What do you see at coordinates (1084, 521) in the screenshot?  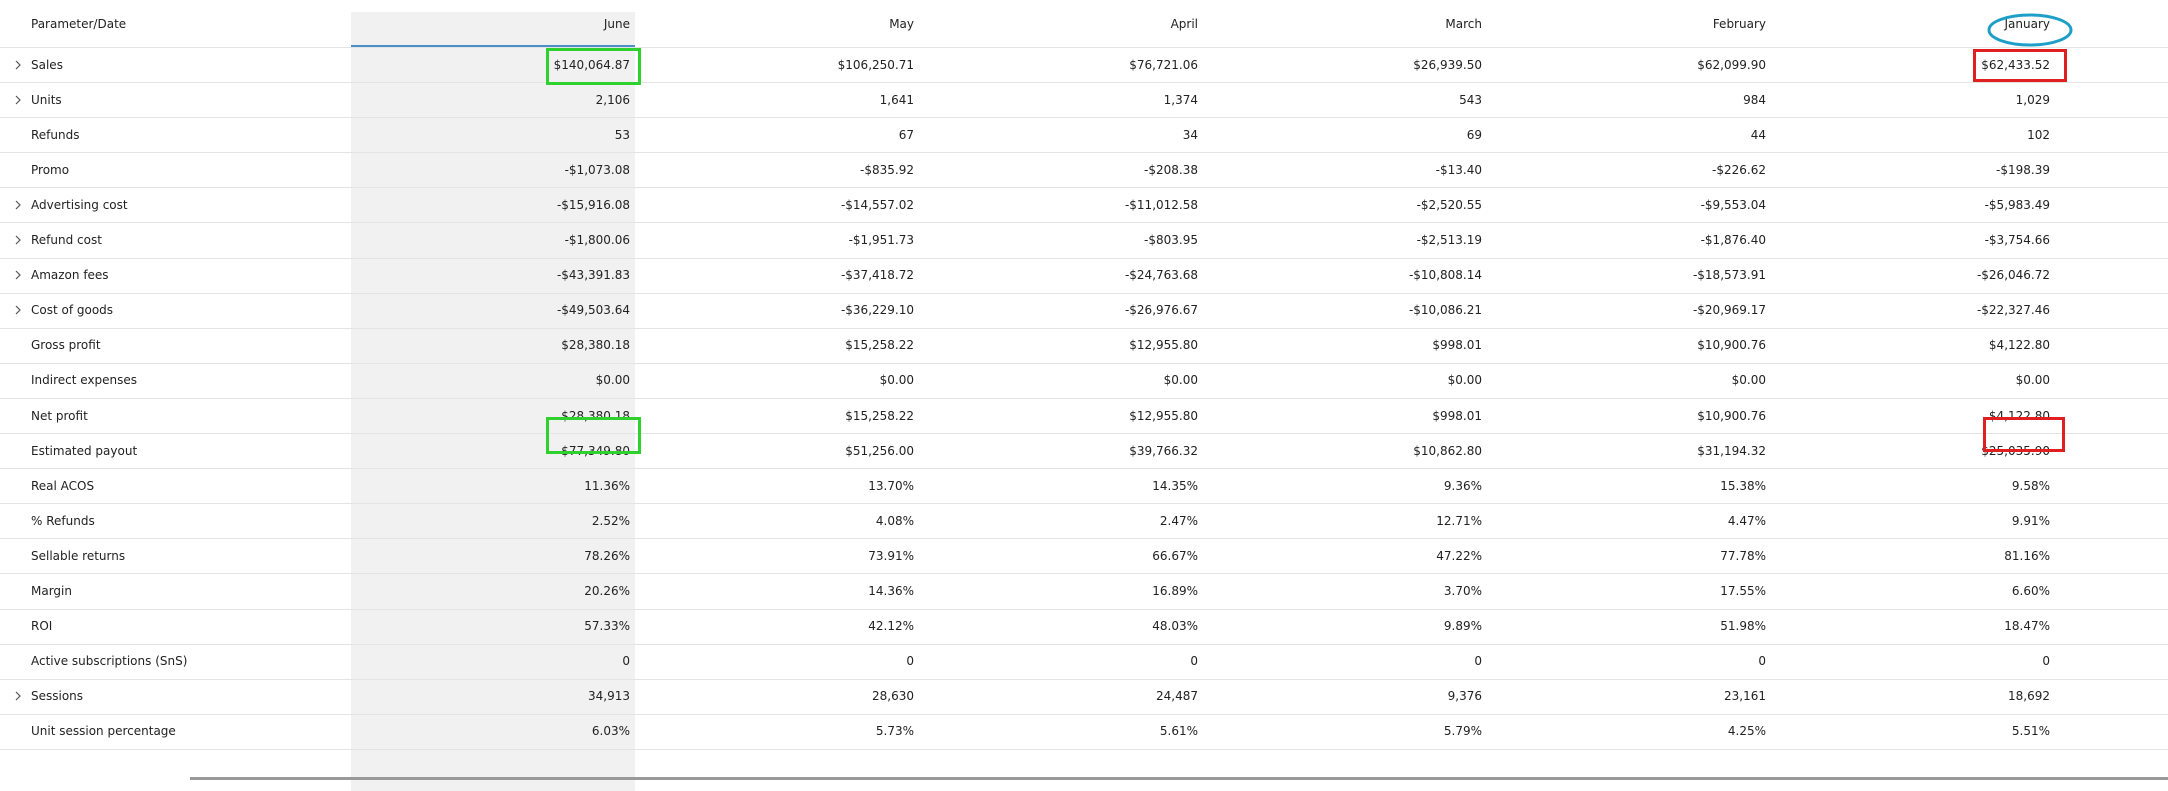 I see `table-row: % Refunds 2.52% 4.08% 2.47% 12.71% 4.47% 9.91%` at bounding box center [1084, 521].